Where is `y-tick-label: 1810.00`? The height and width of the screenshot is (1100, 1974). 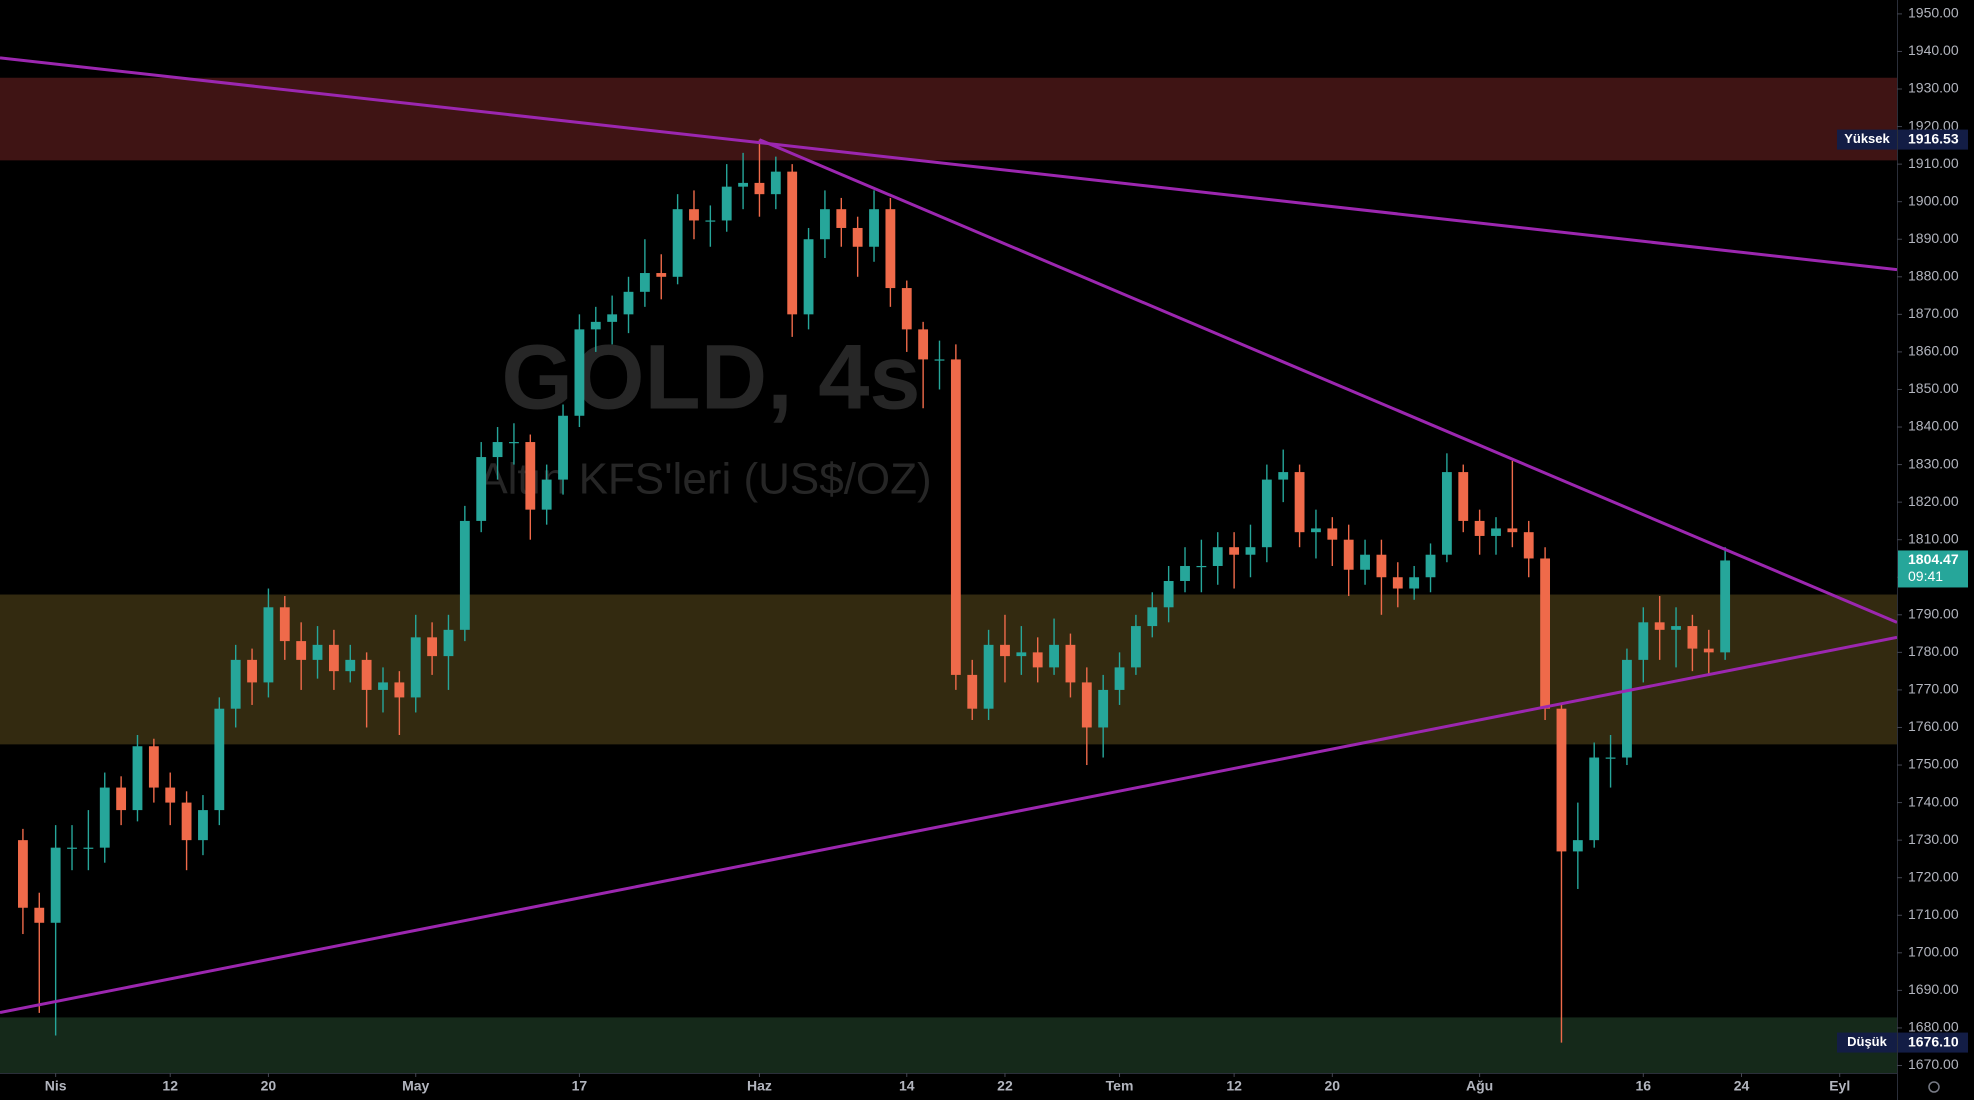 y-tick-label: 1810.00 is located at coordinates (1933, 538).